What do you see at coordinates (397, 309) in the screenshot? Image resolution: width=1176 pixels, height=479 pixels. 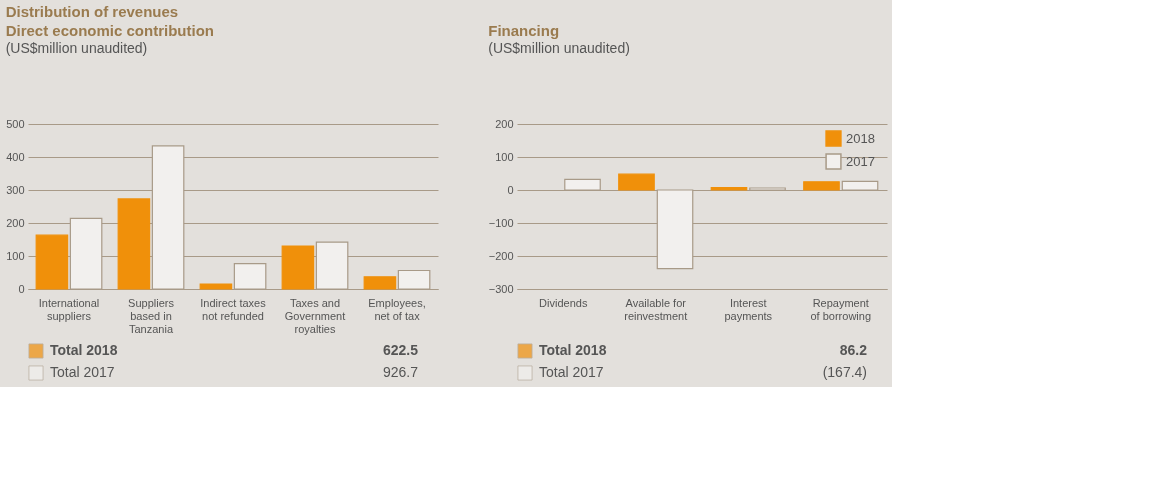 I see `x-tick-label: Employees, net of tax` at bounding box center [397, 309].